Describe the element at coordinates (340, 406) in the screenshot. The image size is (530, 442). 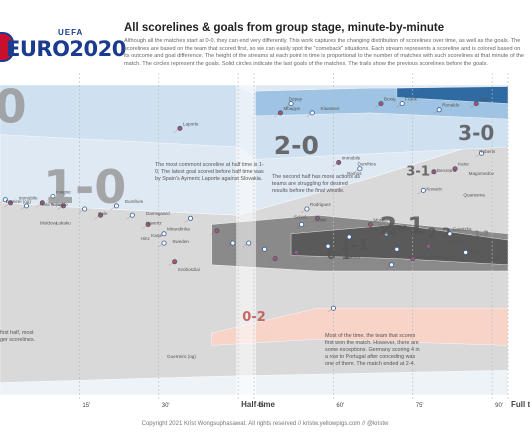
I see `x-tick-label: 60'` at that location.